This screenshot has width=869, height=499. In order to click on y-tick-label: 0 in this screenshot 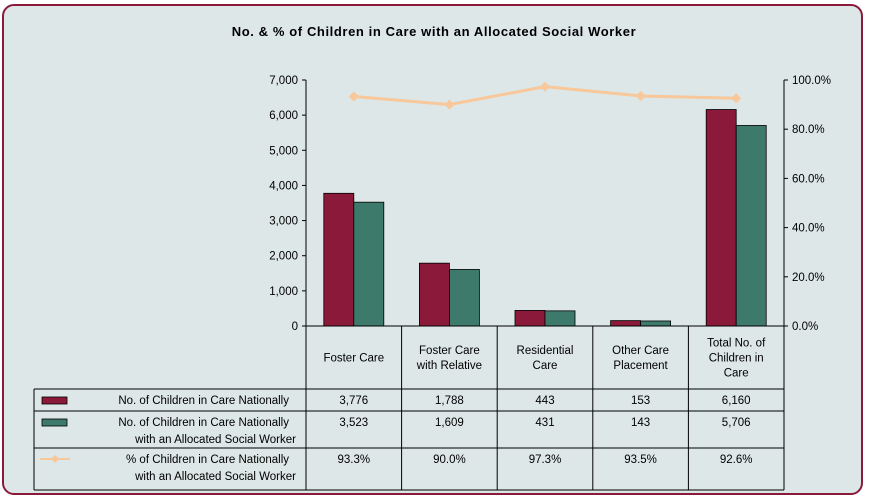, I will do `click(295, 327)`.